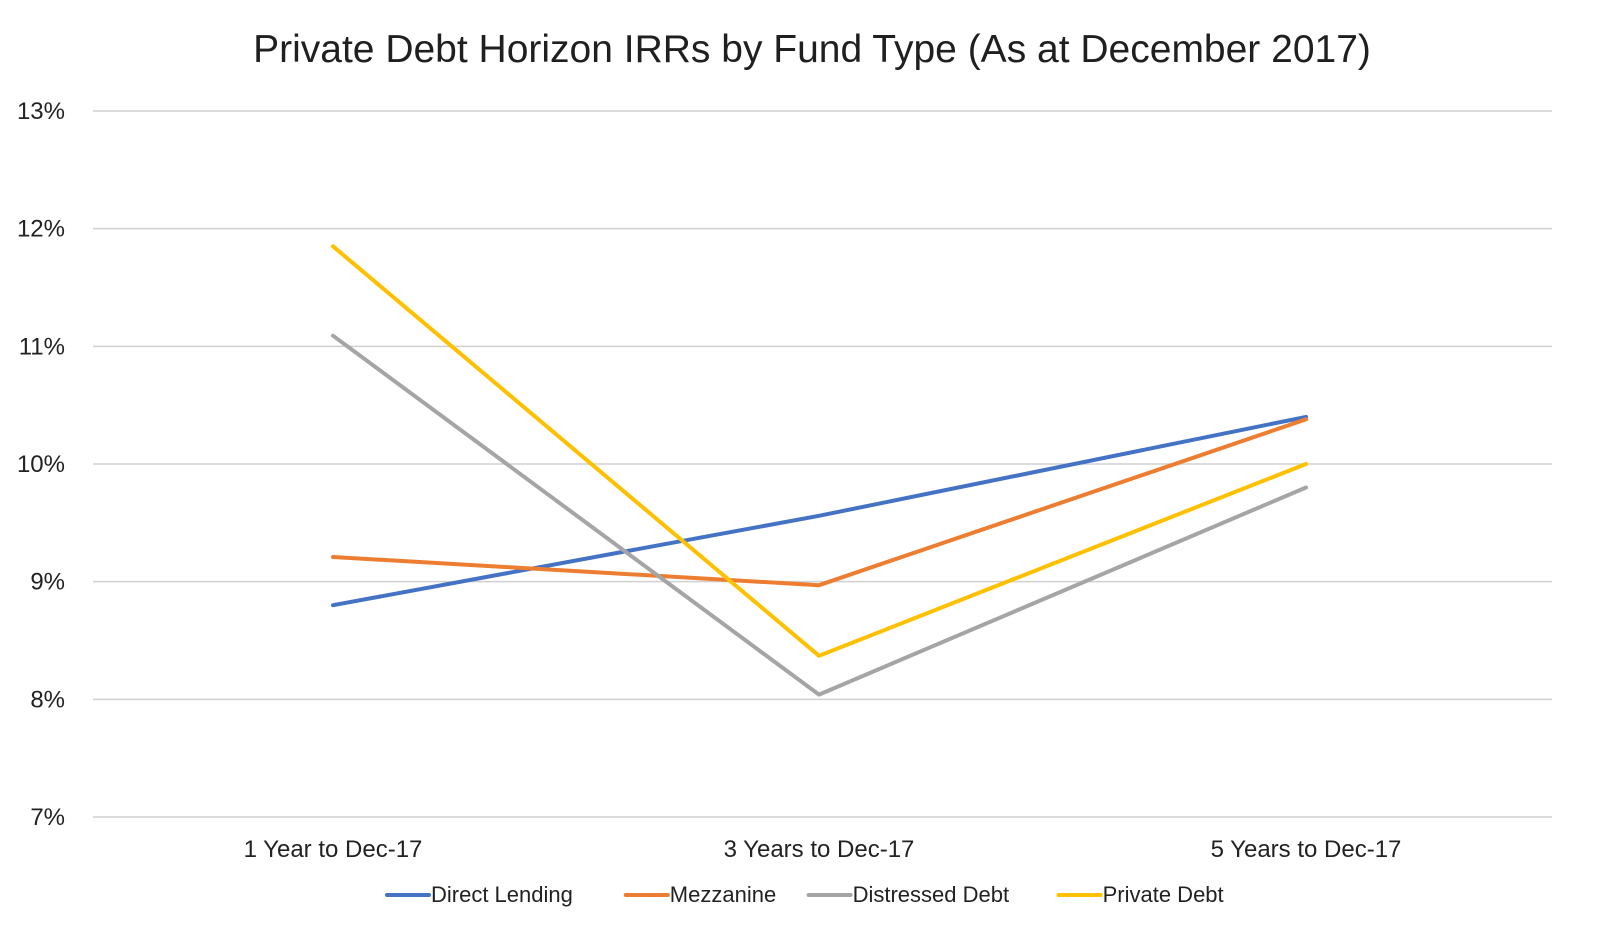  Describe the element at coordinates (41, 111) in the screenshot. I see `y-tick-label: 13%` at that location.